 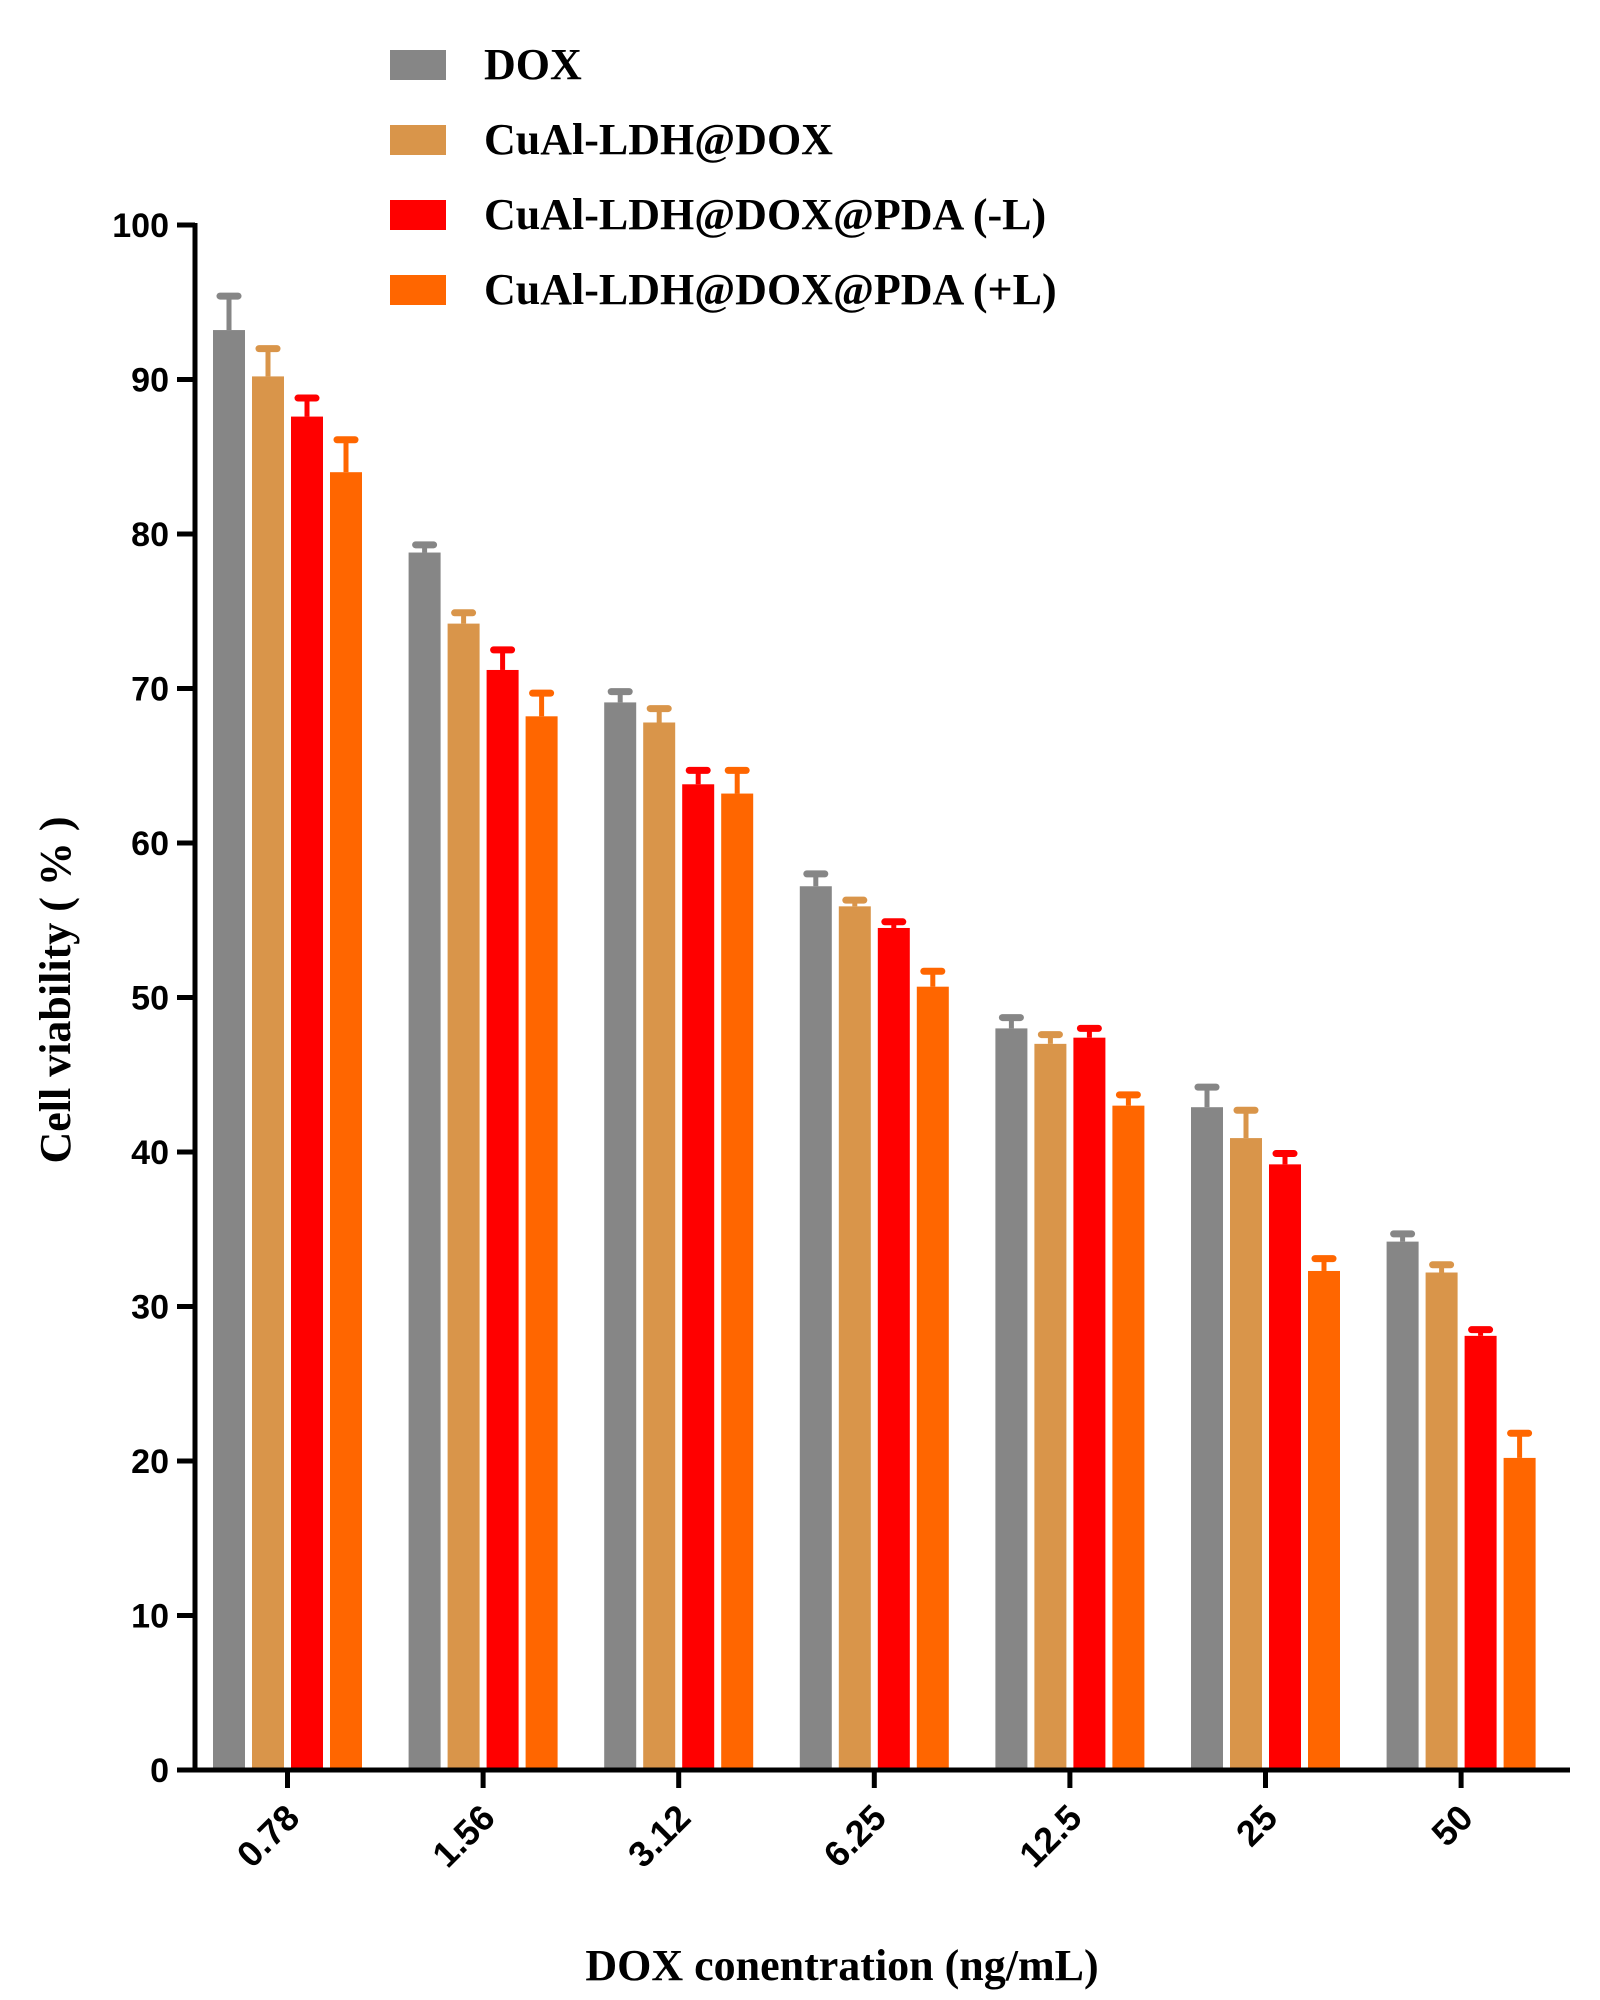 I want to click on bar-3-12.5, so click(x=1089, y=1403).